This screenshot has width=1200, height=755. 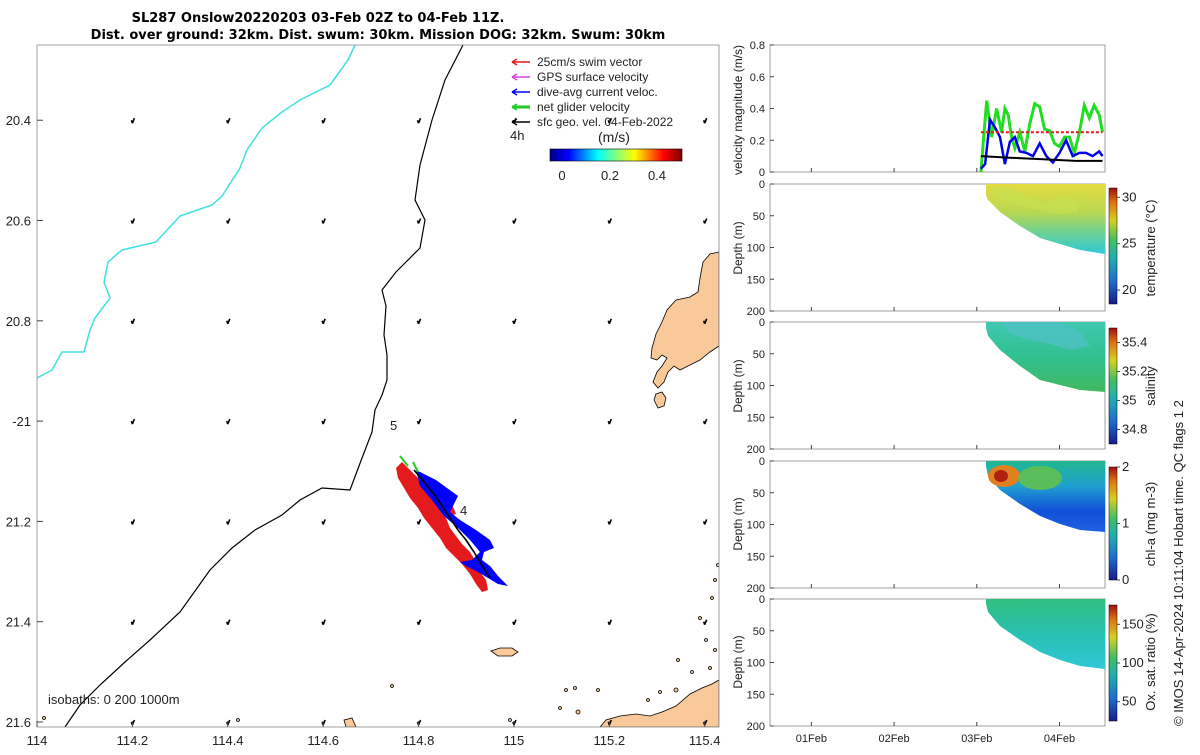 I want to click on salinity-ylabel: Depth (m), so click(x=738, y=385).